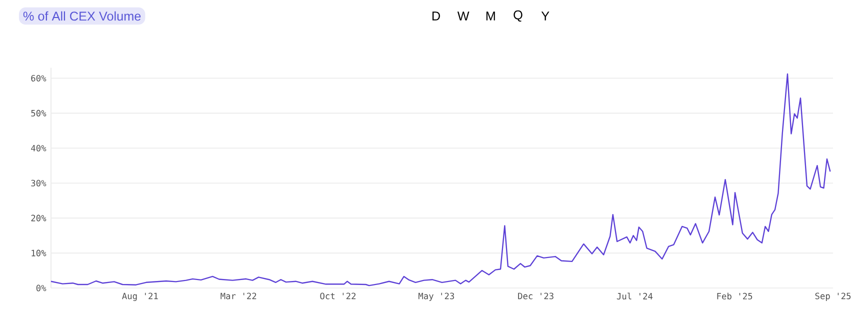  Describe the element at coordinates (39, 253) in the screenshot. I see `y-tick-label: 10%` at that location.